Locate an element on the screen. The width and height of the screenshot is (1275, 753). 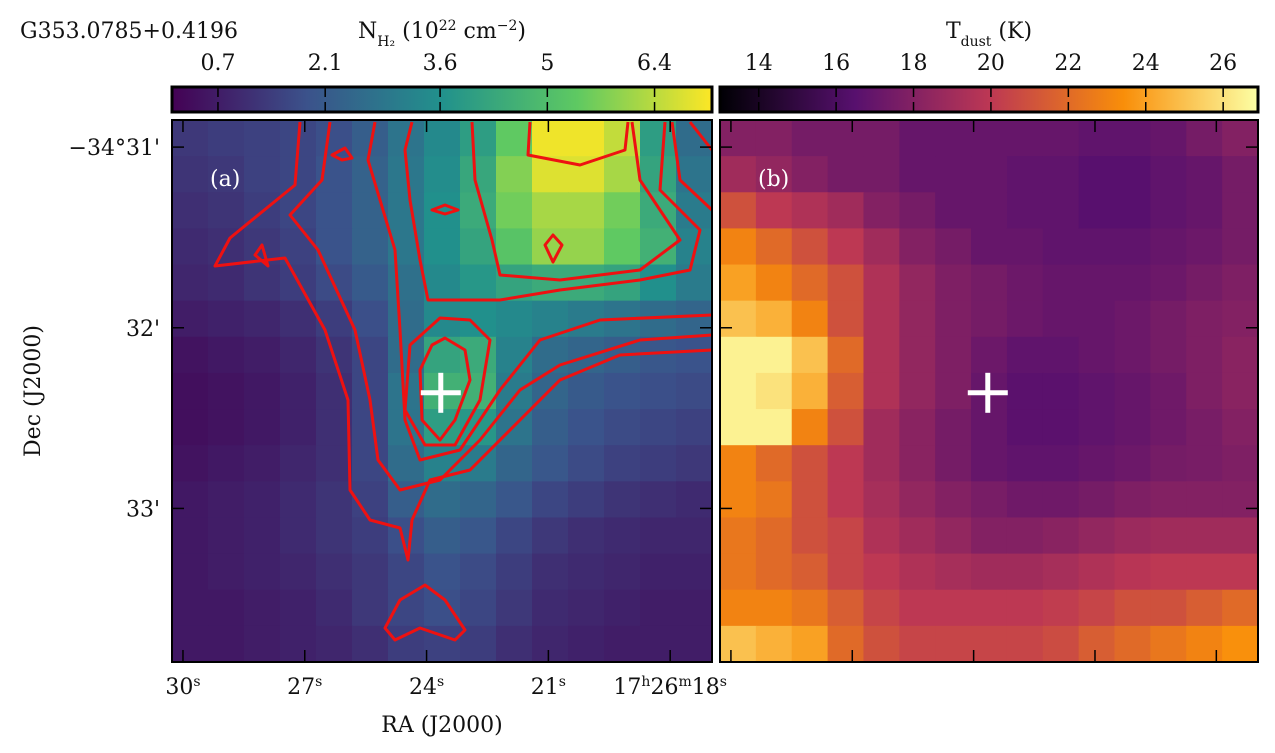
panel-label: (b) is located at coordinates (773, 179).